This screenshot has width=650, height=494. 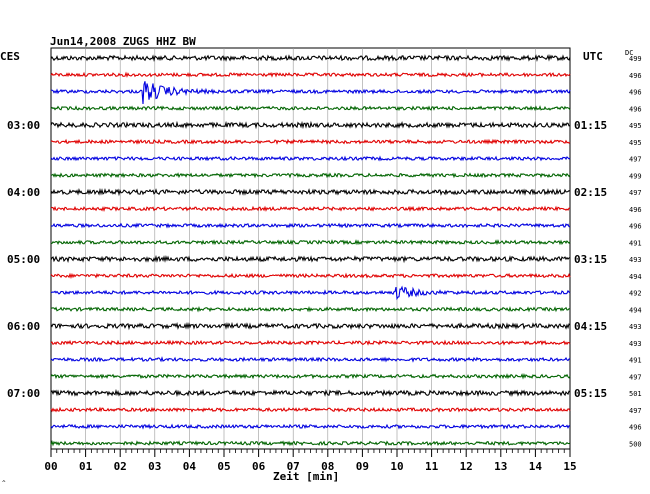 What do you see at coordinates (86, 466) in the screenshot?
I see `x-tick-label: 01` at bounding box center [86, 466].